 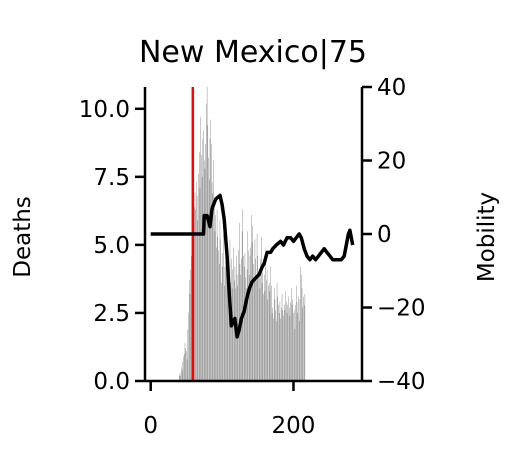 What do you see at coordinates (111, 314) in the screenshot?
I see `y-tick-label: 2.5` at bounding box center [111, 314].